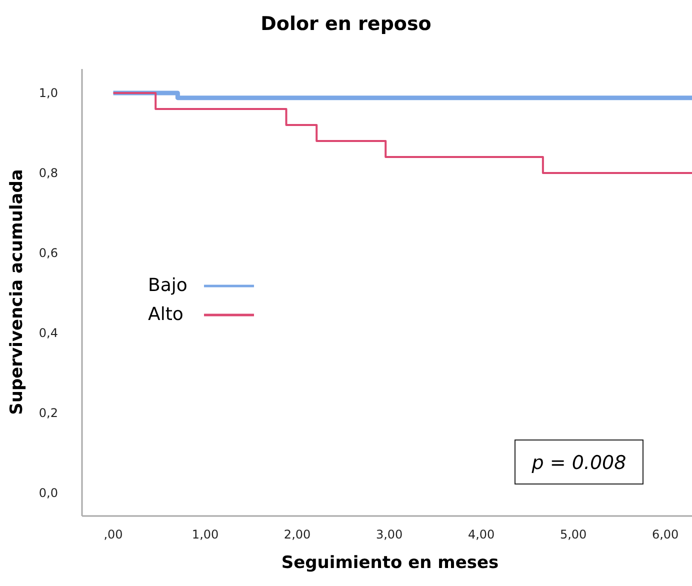  Describe the element at coordinates (205, 535) in the screenshot. I see `x-tick-label: 1,00` at that location.